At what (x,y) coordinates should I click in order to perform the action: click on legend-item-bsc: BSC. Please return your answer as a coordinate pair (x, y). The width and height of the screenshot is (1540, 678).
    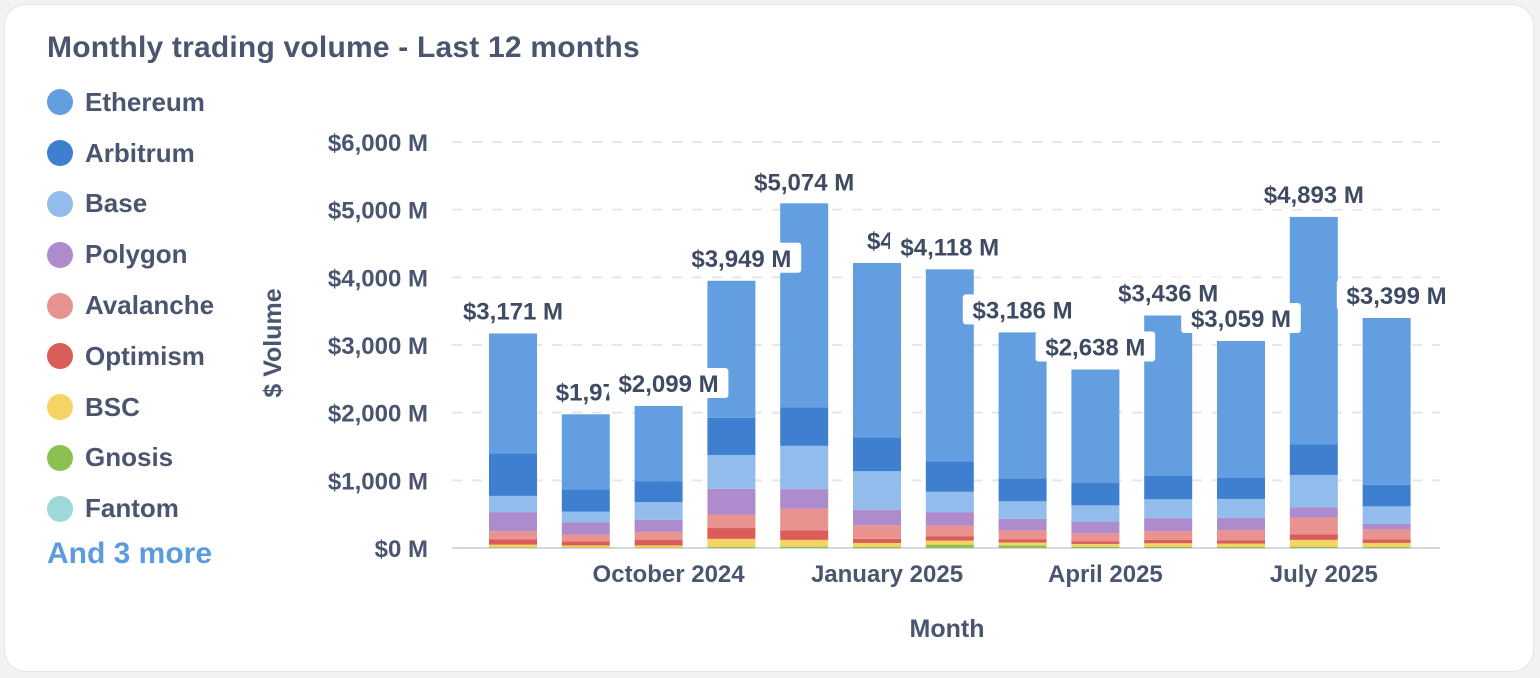
    Looking at the image, I should click on (130, 407).